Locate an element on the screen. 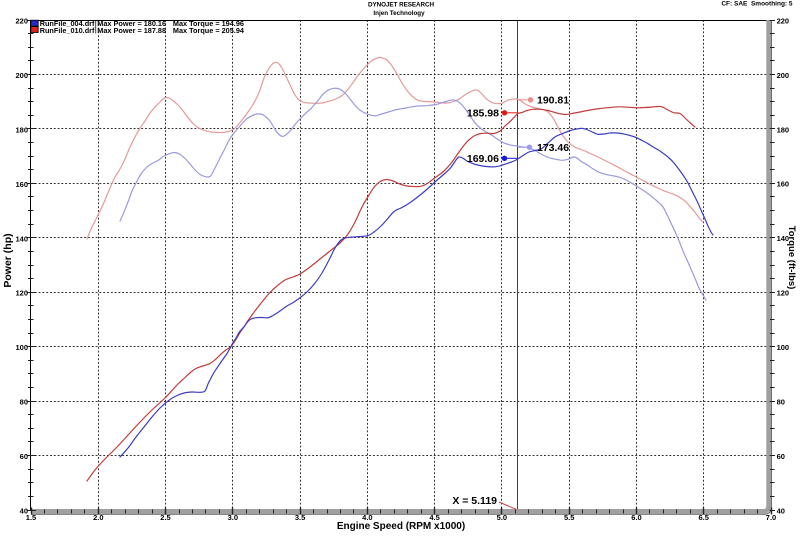 The height and width of the screenshot is (540, 800). svg-text: 5.5 is located at coordinates (569, 517).